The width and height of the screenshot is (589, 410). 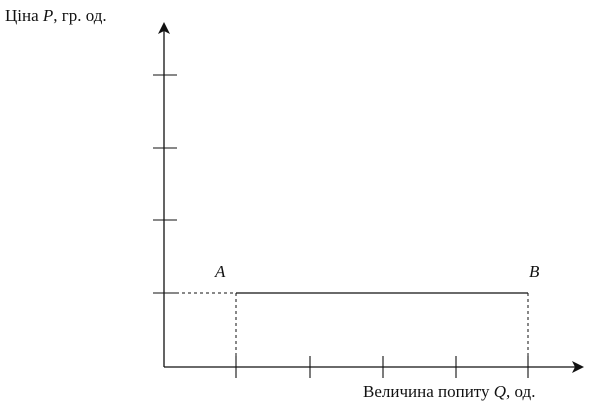 I want to click on x-axis-label: Величина попиту Q, од., so click(x=449, y=391).